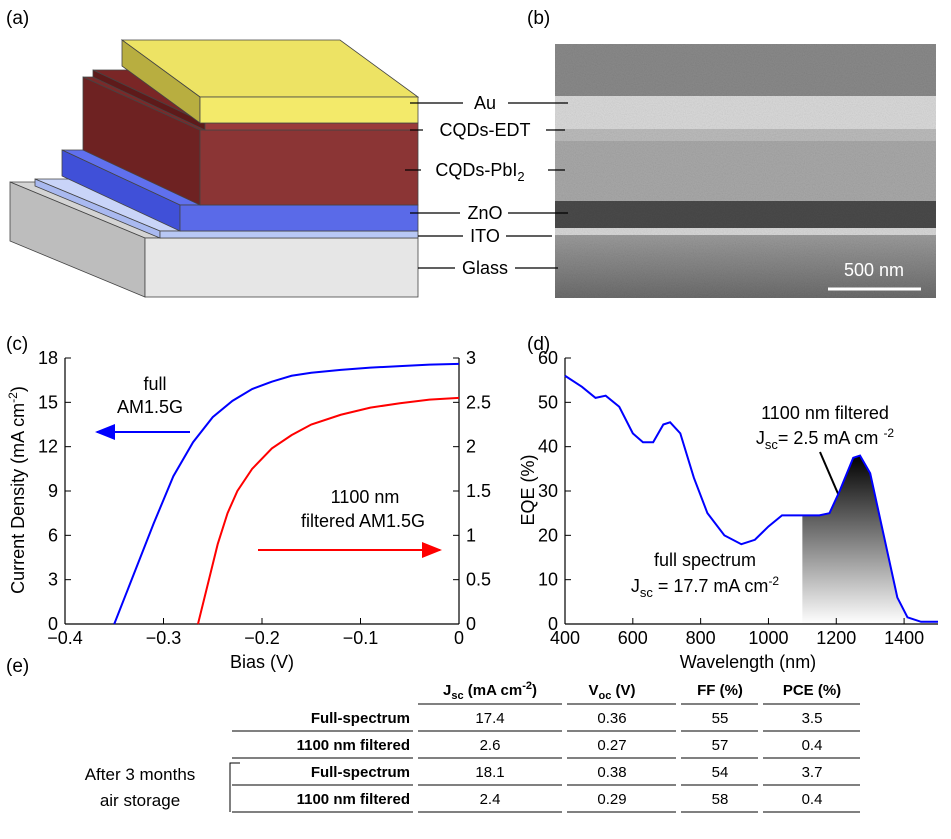  I want to click on column-header: FF (%), so click(720, 690).